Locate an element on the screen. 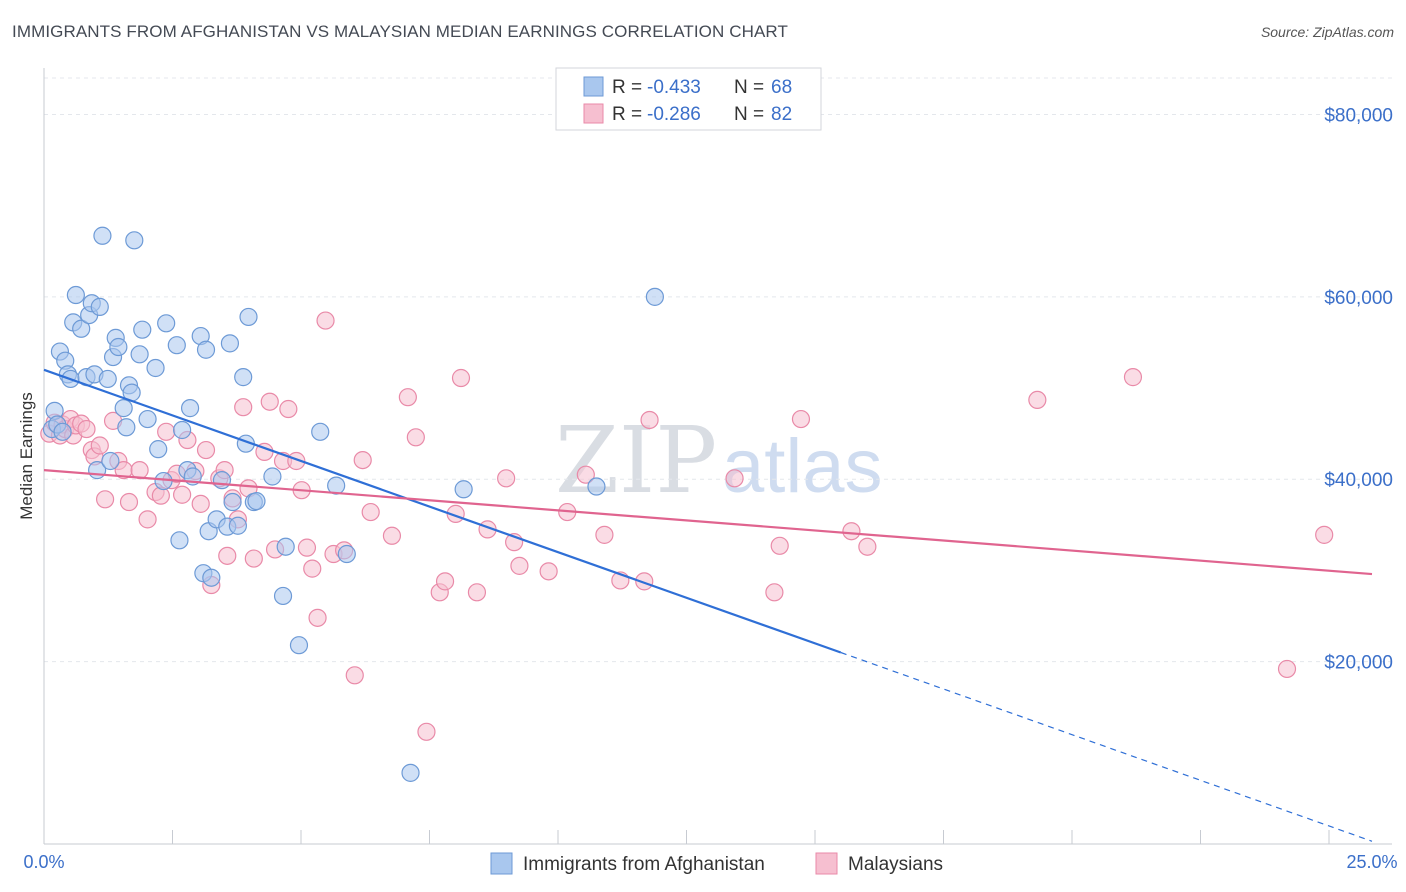  y-tick-label-20000: $20,000 is located at coordinates (1358, 663).